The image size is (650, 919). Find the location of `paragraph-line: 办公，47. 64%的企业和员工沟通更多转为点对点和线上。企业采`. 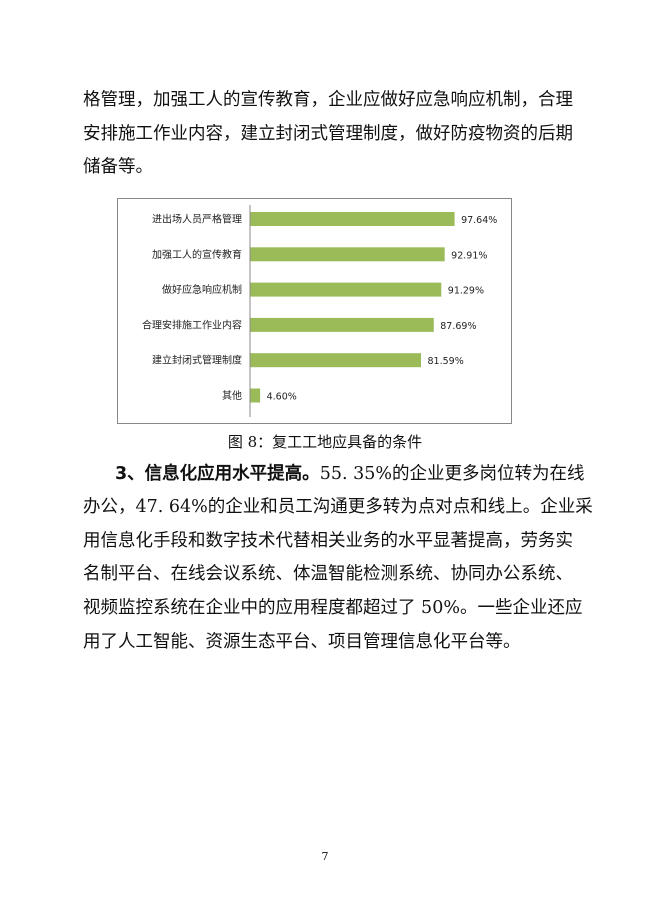

paragraph-line: 办公，47. 64%的企业和员工沟通更多转为点对点和线上。企业采 is located at coordinates (338, 507).